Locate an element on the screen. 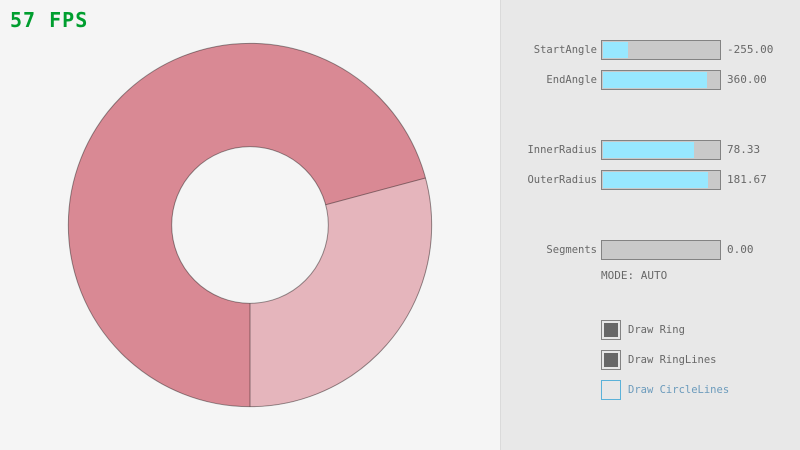 The width and height of the screenshot is (800, 450). innerradius-slider-fill is located at coordinates (648, 150).